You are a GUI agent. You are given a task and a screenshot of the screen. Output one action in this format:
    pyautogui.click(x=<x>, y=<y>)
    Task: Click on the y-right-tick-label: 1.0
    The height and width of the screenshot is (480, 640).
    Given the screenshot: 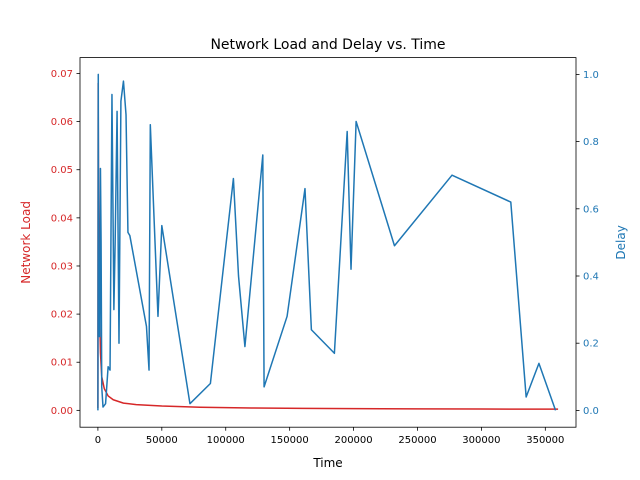 What is the action you would take?
    pyautogui.click(x=591, y=75)
    